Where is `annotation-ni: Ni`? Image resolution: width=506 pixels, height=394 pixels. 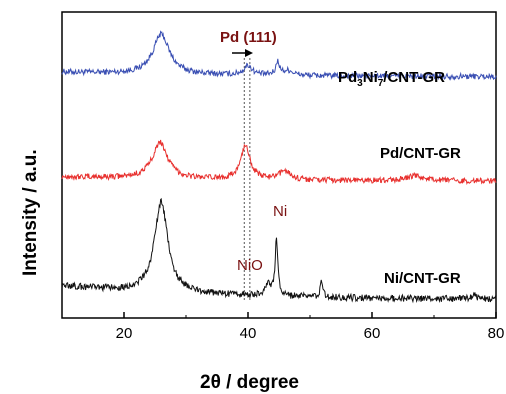 annotation-ni: Ni is located at coordinates (280, 211).